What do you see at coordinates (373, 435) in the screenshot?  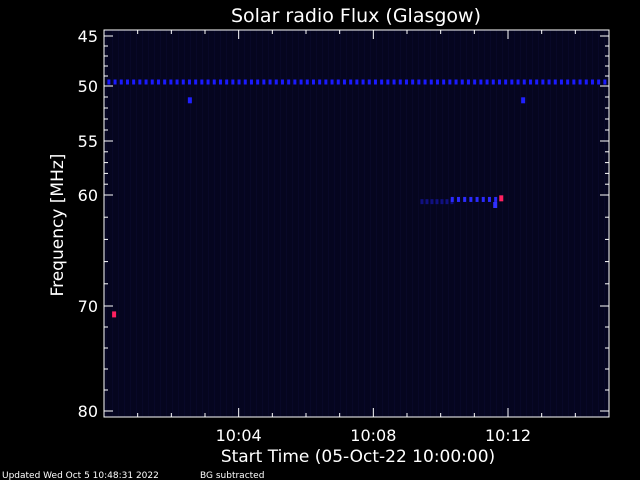 I see `x-tick-label: 10:08` at bounding box center [373, 435].